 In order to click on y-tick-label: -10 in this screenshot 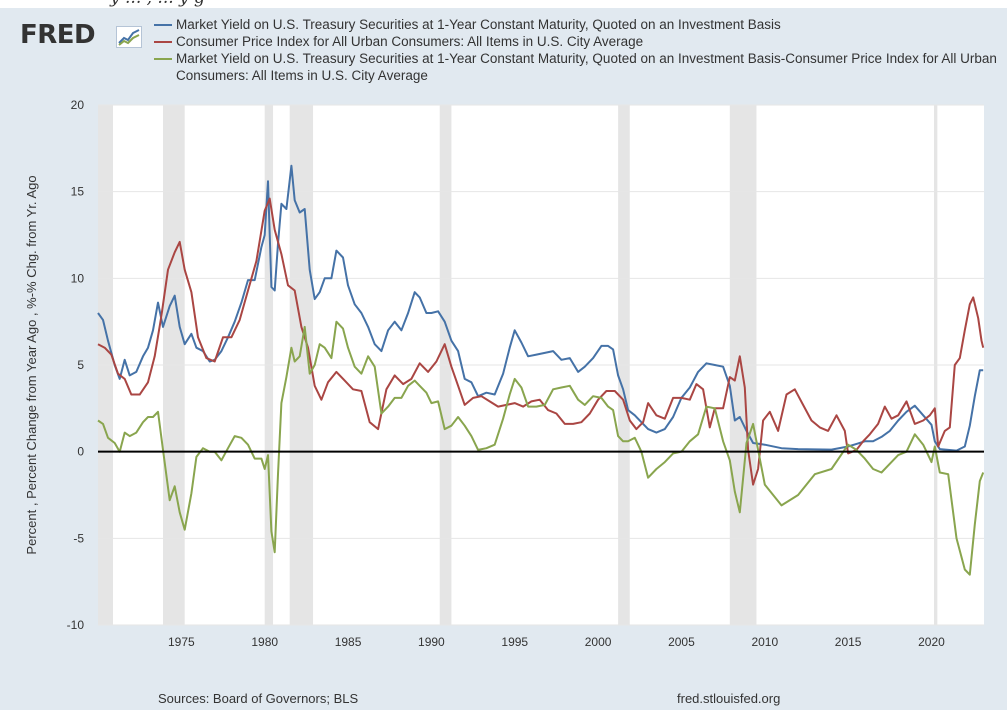, I will do `click(76, 625)`.